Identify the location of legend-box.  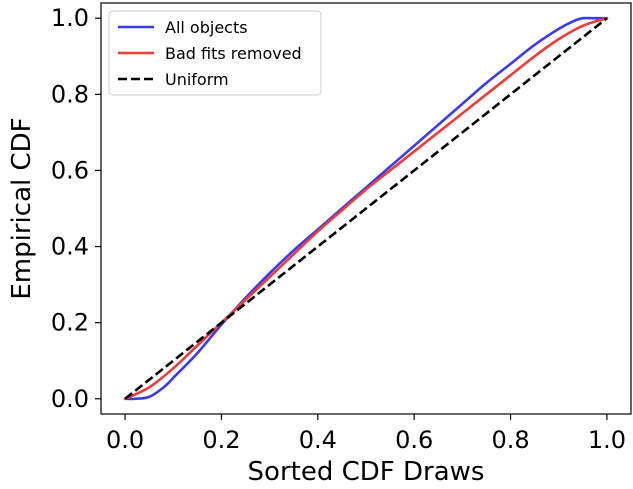
(215, 53).